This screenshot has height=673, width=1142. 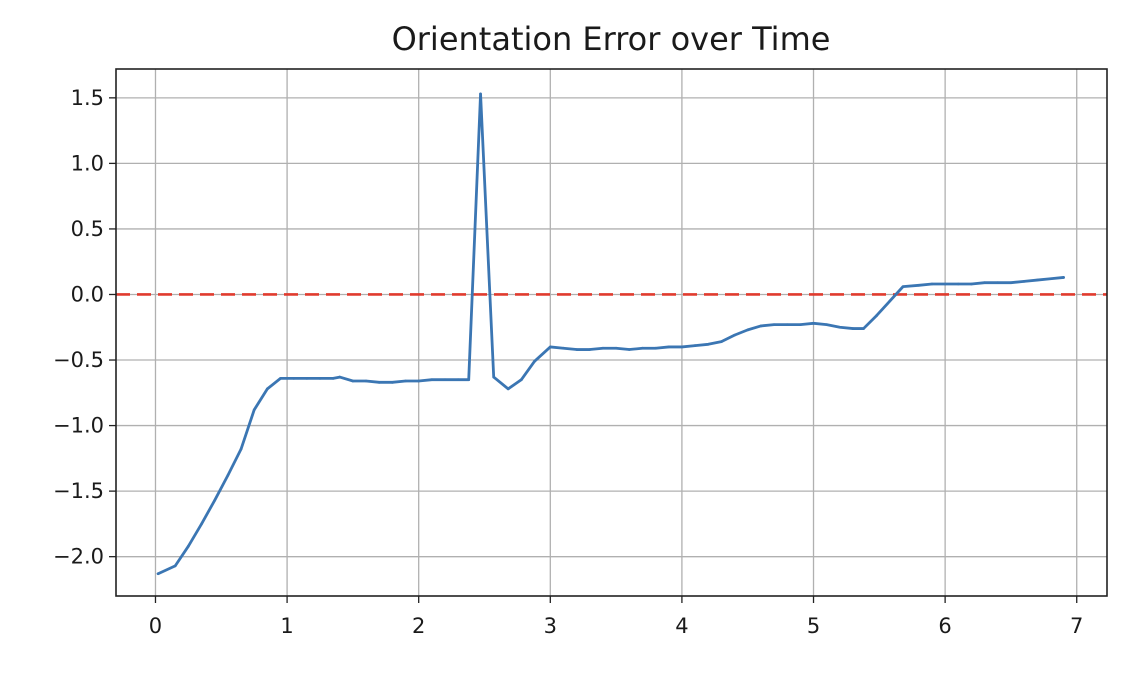 What do you see at coordinates (611, 39) in the screenshot?
I see `chart-title: Orientation Error over Time` at bounding box center [611, 39].